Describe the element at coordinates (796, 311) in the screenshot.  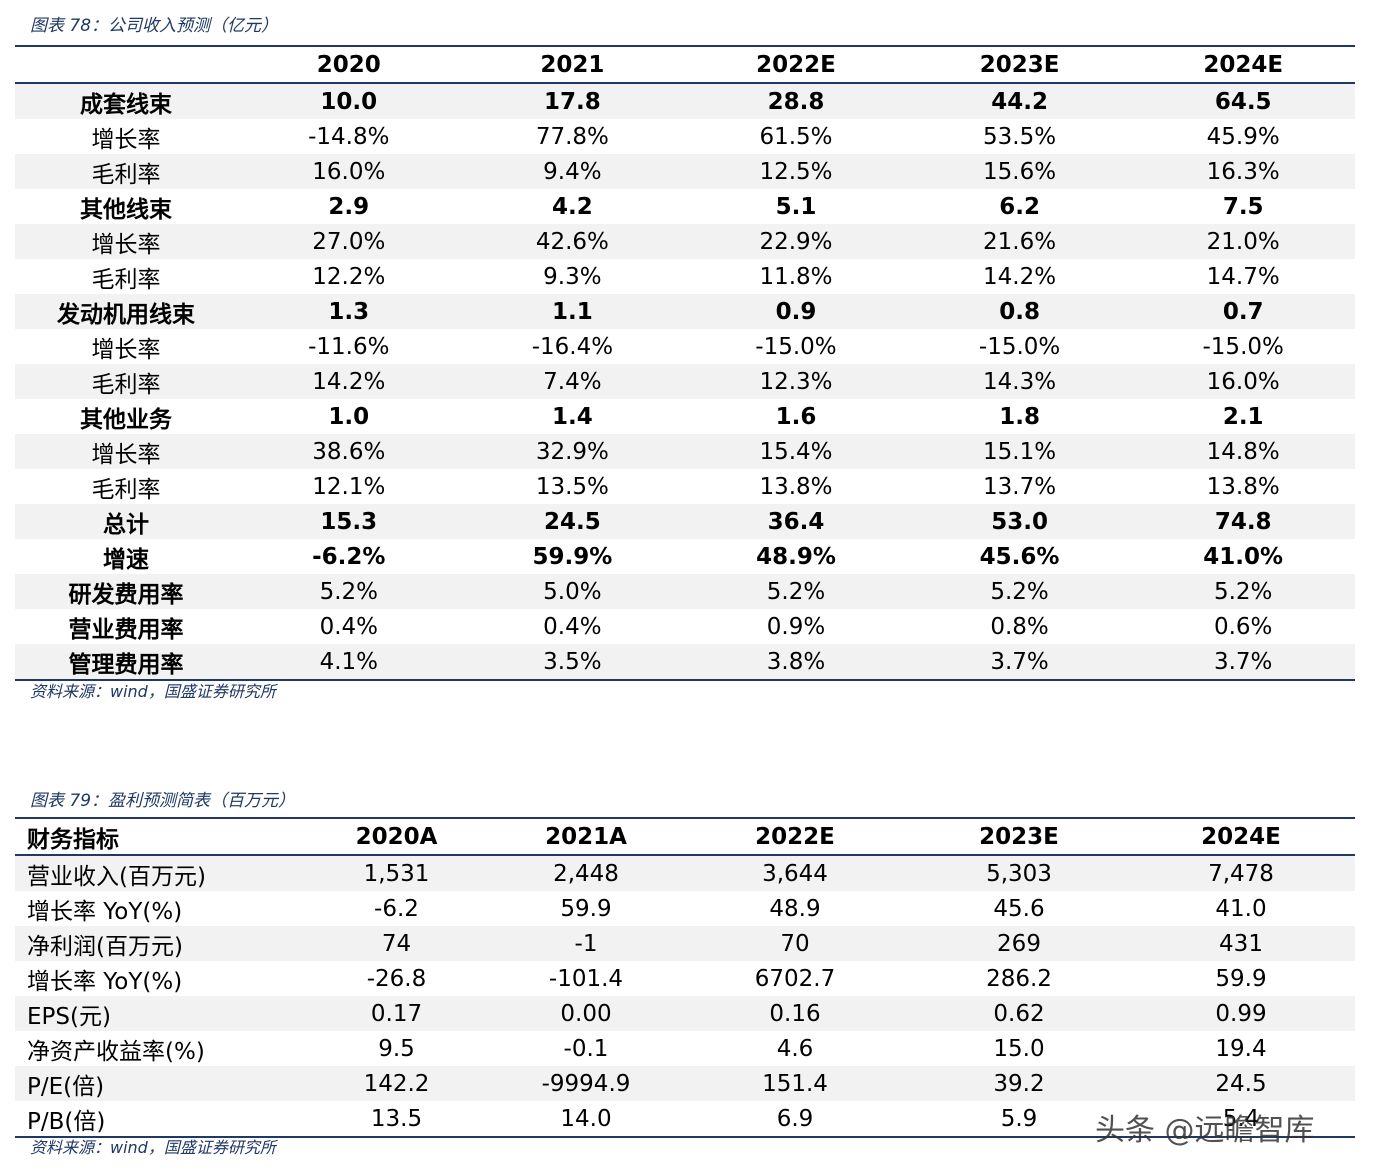
I see `cell: 0.9` at that location.